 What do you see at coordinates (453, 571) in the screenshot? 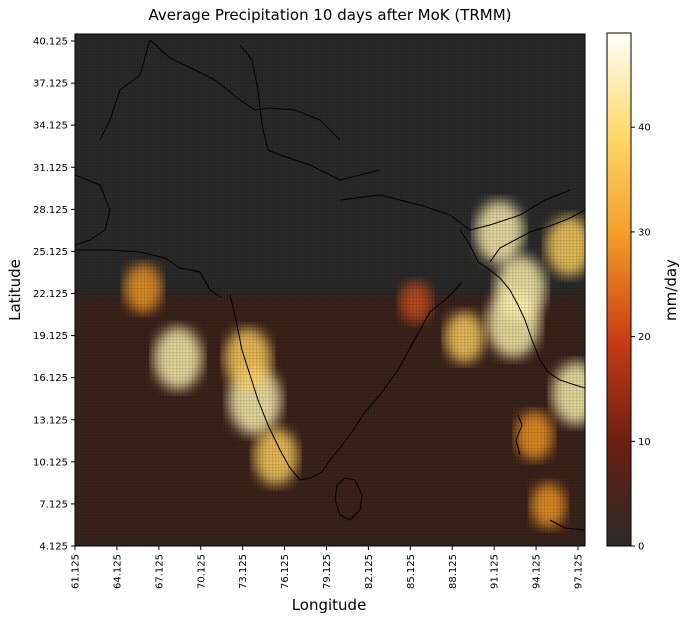
I see `x-tick-label: 88.125` at bounding box center [453, 571].